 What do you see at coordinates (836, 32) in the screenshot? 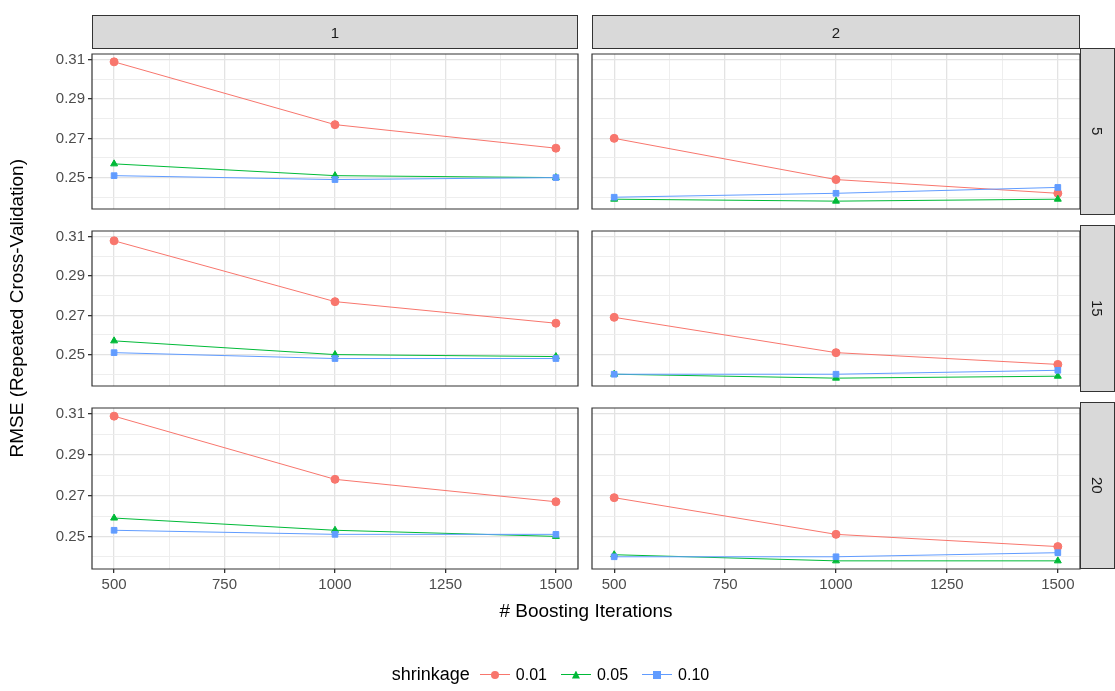
I see `chart-title: 2` at bounding box center [836, 32].